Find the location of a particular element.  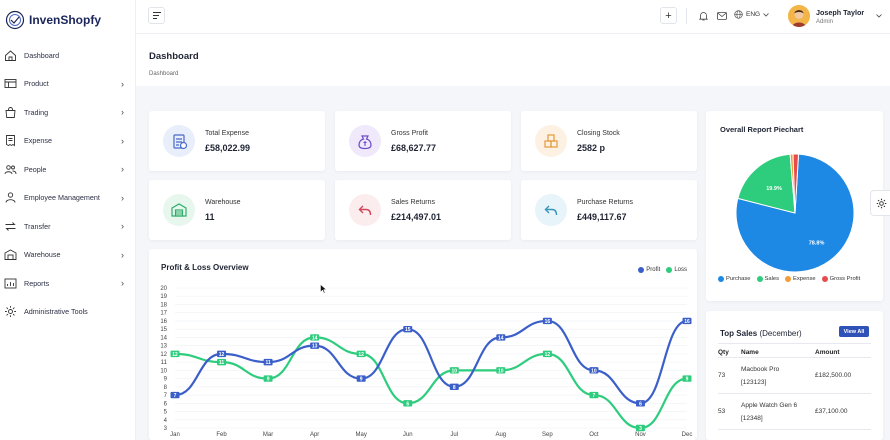

product-code: [123123] is located at coordinates (754, 382).